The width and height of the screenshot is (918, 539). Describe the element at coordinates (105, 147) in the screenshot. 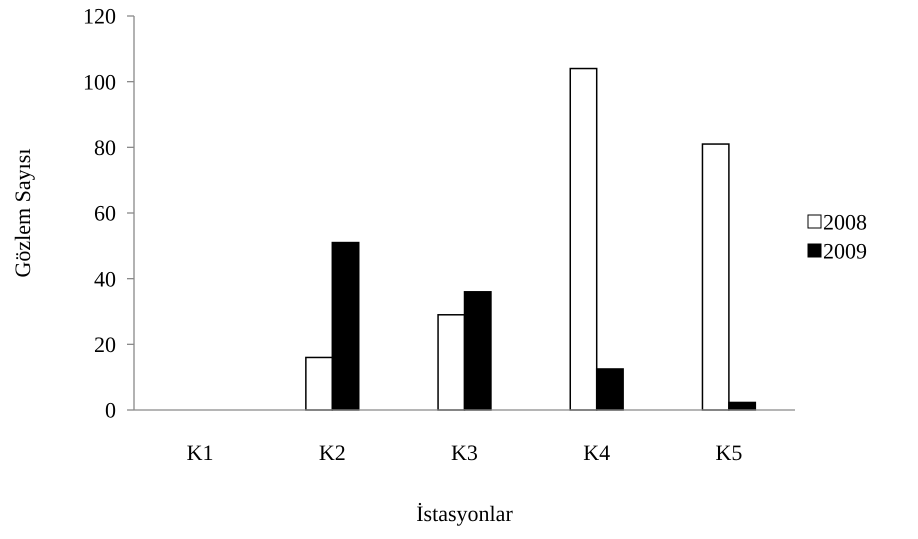

I see `y-tick-label: 80` at that location.